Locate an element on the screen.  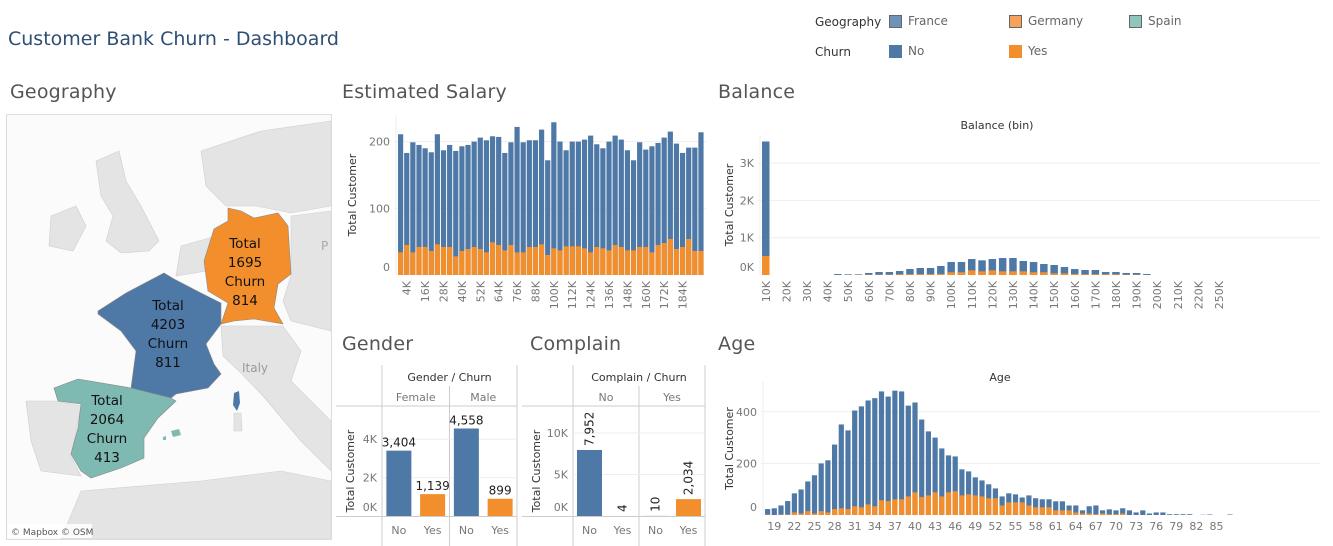
legend-label: Yes is located at coordinates (1038, 51).